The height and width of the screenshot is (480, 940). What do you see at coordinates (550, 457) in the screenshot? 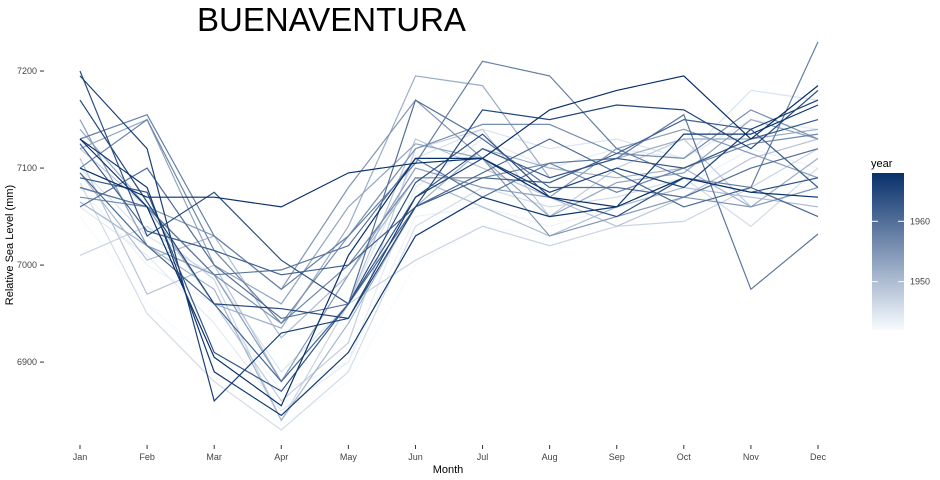
I see `x-tick-label-aug: Aug` at bounding box center [550, 457].